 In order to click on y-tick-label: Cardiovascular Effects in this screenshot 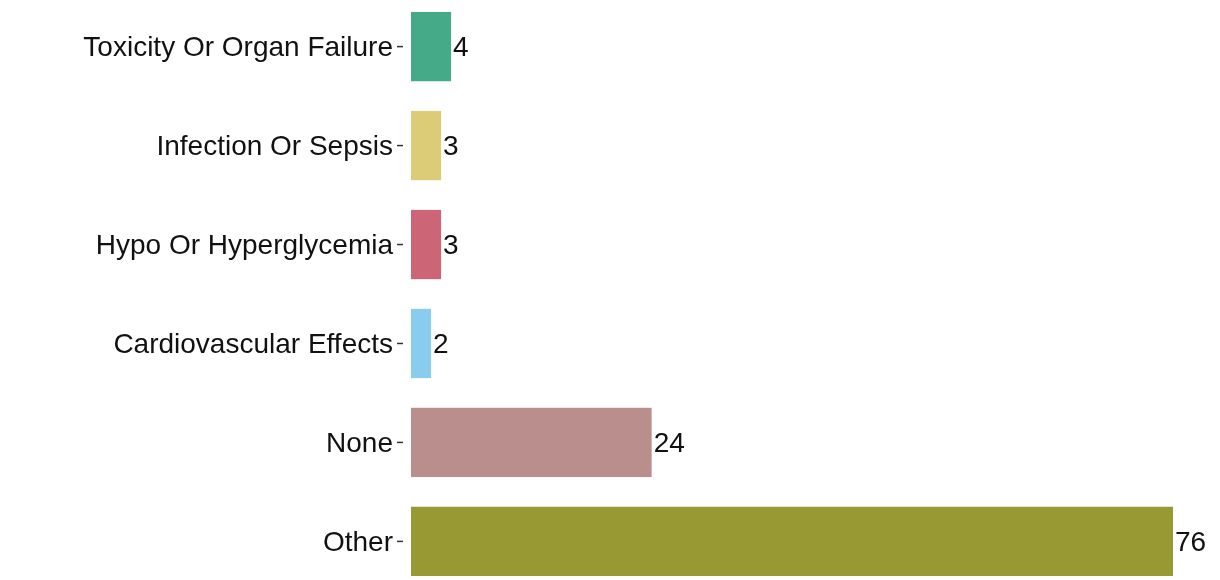, I will do `click(253, 344)`.